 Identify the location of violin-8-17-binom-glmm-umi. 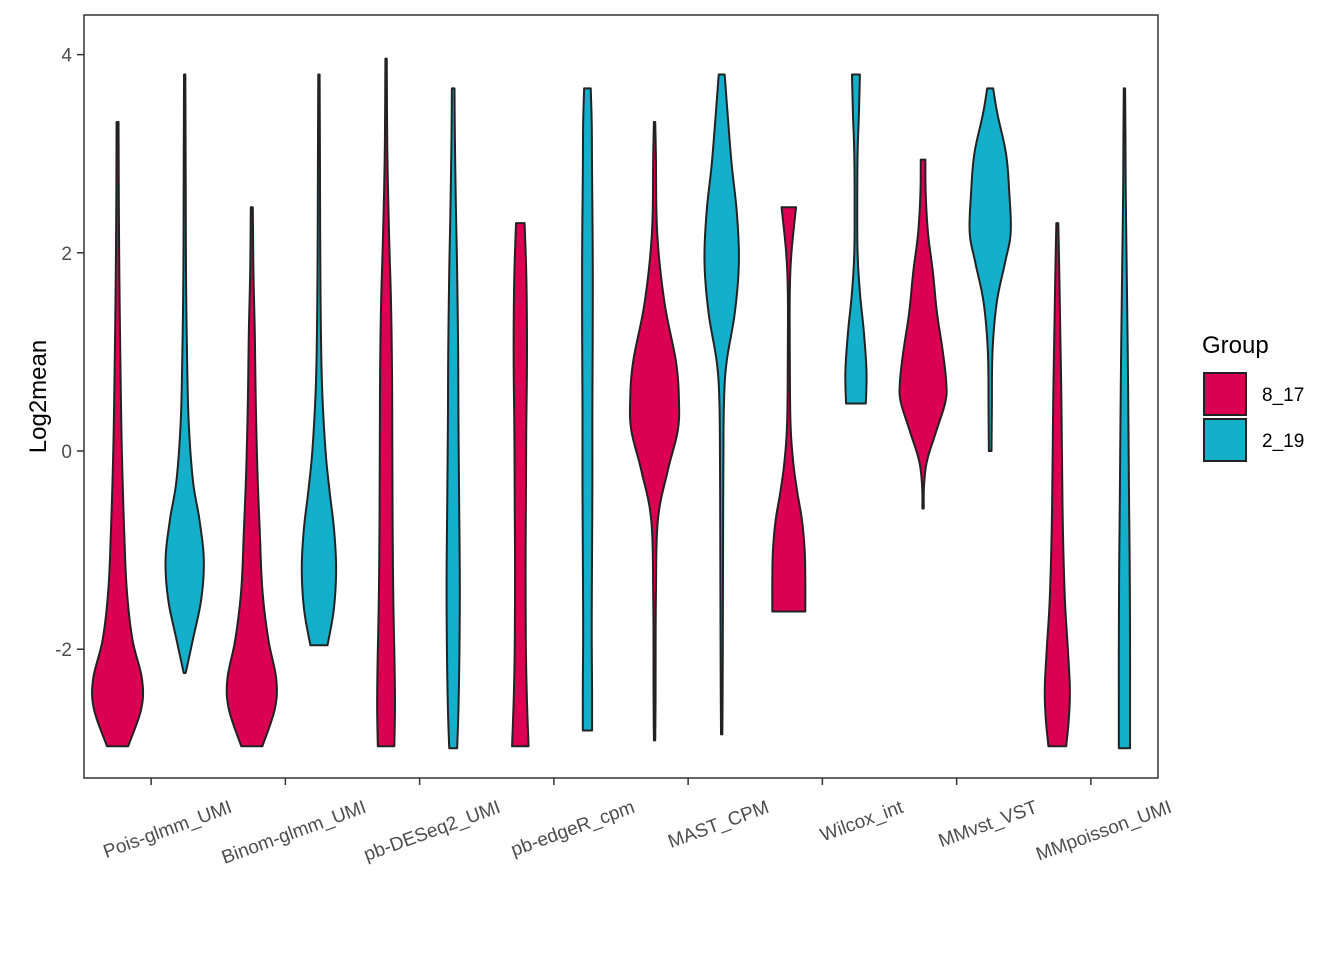
(251, 477).